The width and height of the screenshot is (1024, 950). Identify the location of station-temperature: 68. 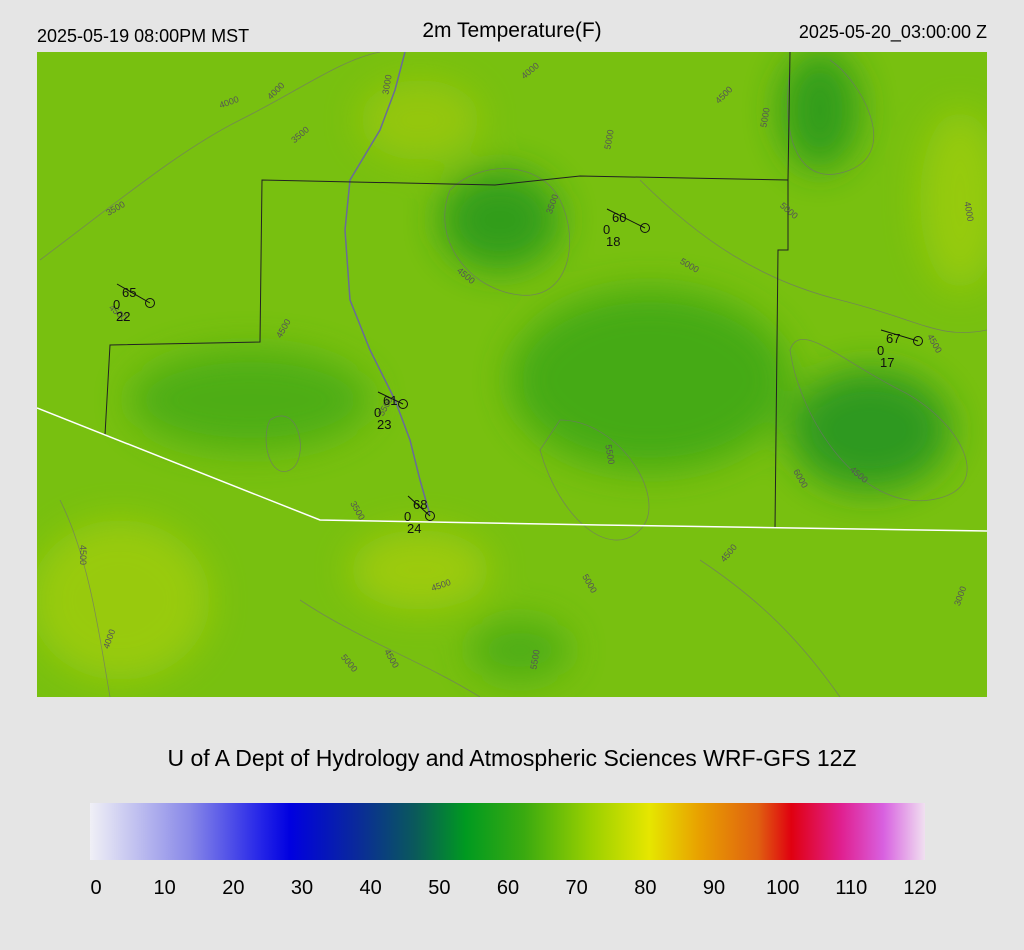
(420, 504).